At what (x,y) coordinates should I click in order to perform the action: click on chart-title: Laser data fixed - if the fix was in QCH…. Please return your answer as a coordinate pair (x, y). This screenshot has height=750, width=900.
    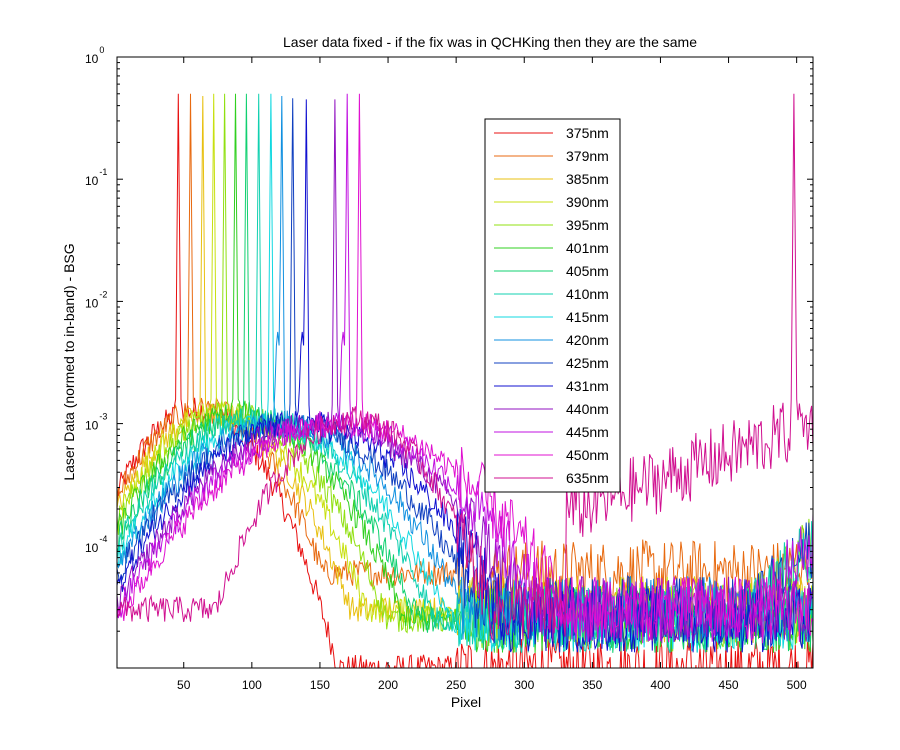
    Looking at the image, I should click on (490, 42).